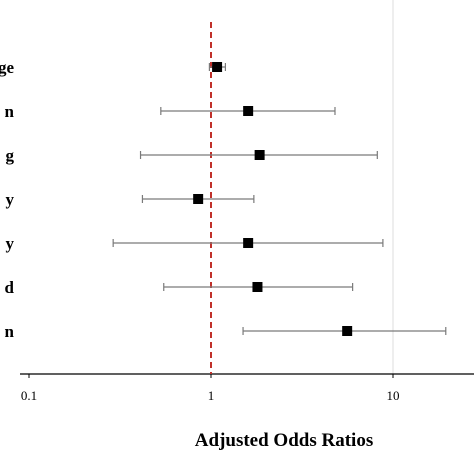 This screenshot has width=474, height=474. Describe the element at coordinates (10, 287) in the screenshot. I see `row-label: d` at that location.